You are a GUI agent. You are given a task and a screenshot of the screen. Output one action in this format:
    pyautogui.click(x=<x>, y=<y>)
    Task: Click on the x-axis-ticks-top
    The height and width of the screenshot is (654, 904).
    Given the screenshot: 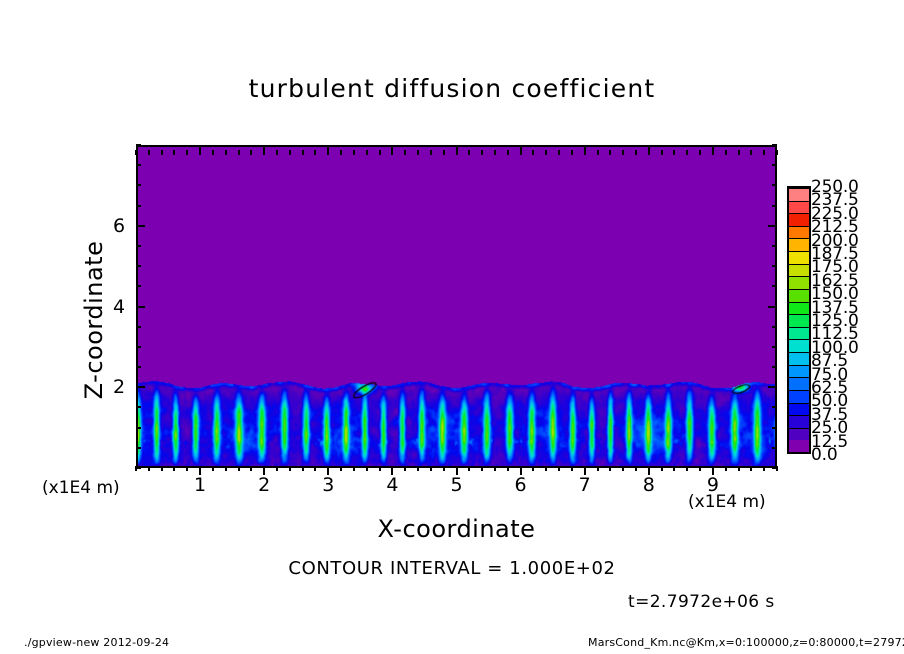 What is the action you would take?
    pyautogui.click(x=456, y=150)
    